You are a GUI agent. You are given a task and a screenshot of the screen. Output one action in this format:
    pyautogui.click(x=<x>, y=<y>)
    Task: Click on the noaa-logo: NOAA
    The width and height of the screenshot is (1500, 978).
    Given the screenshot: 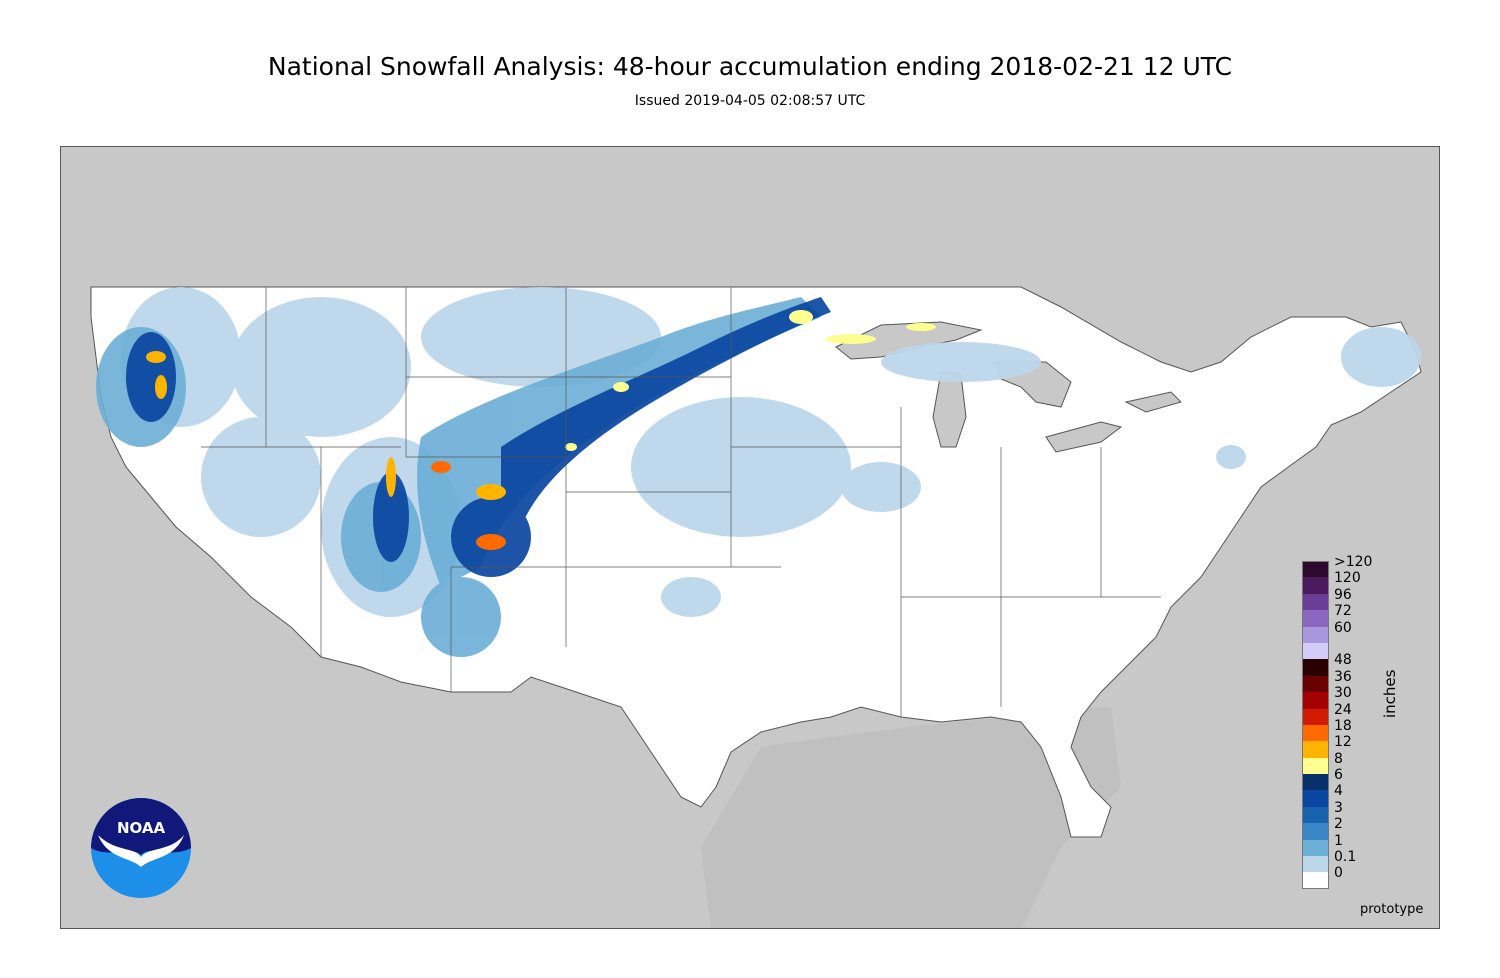 What is the action you would take?
    pyautogui.click(x=141, y=850)
    